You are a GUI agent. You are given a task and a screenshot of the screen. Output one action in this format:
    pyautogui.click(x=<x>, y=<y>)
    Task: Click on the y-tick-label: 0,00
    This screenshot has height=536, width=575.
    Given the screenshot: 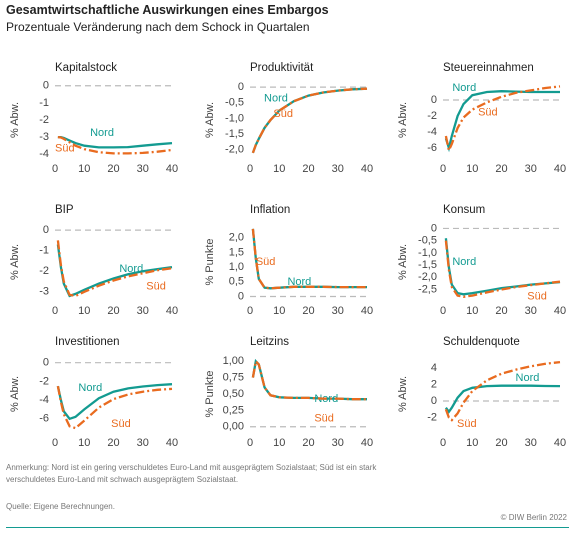 What is the action you would take?
    pyautogui.click(x=233, y=427)
    